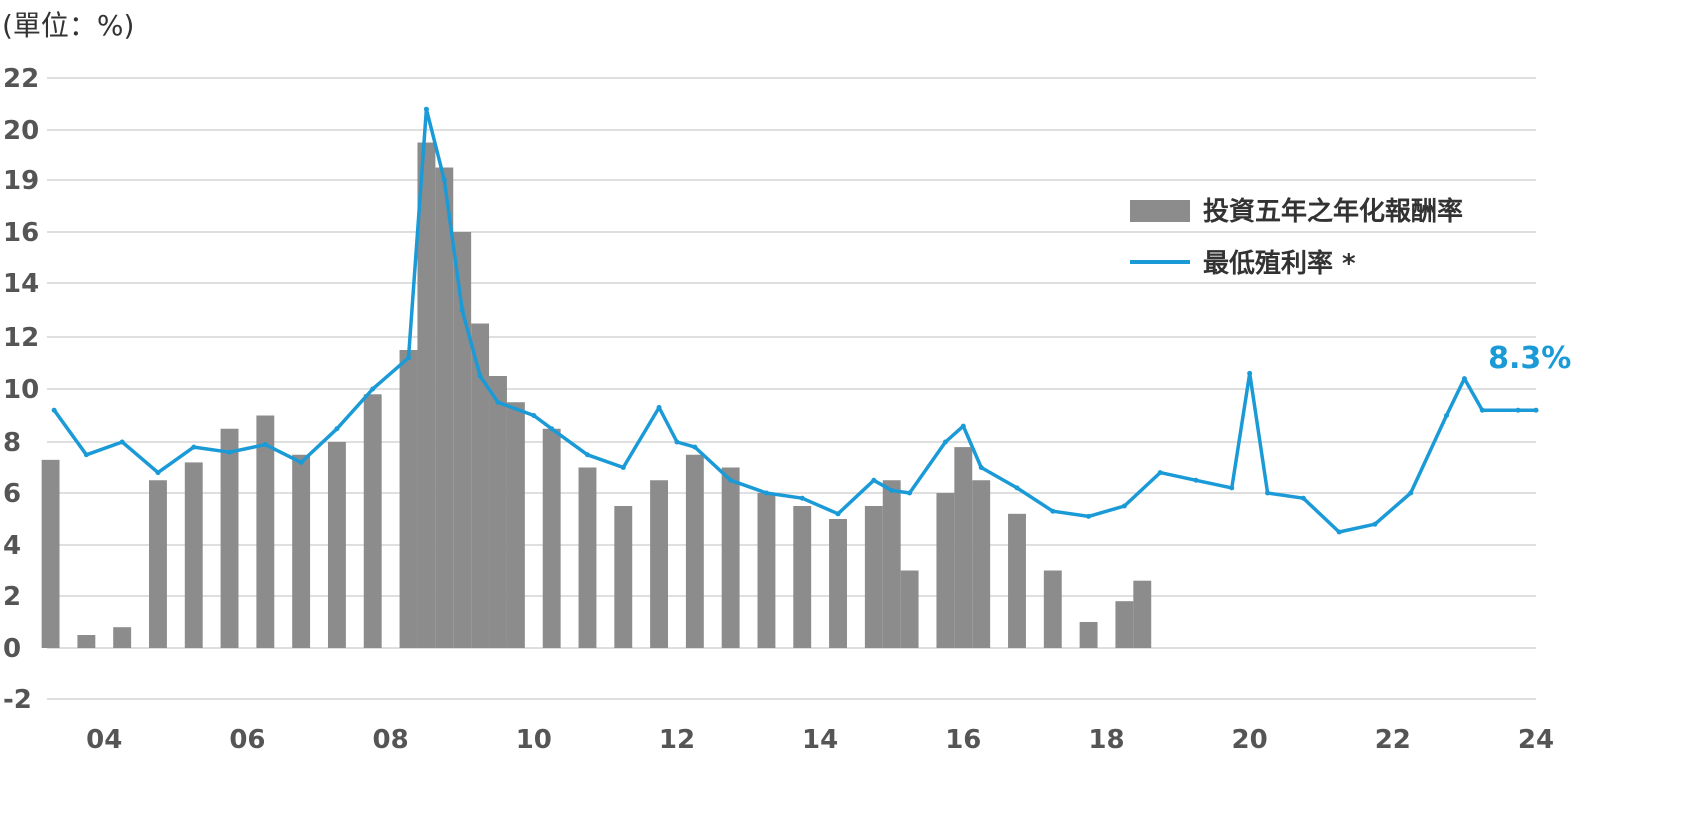 The width and height of the screenshot is (1690, 820). What do you see at coordinates (104, 740) in the screenshot?
I see `x-tick-label: 04` at bounding box center [104, 740].